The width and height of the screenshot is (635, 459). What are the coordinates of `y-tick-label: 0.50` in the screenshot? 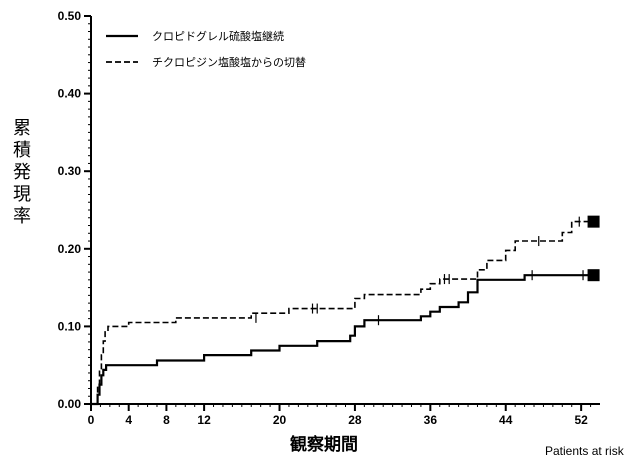 It's located at (70, 16).